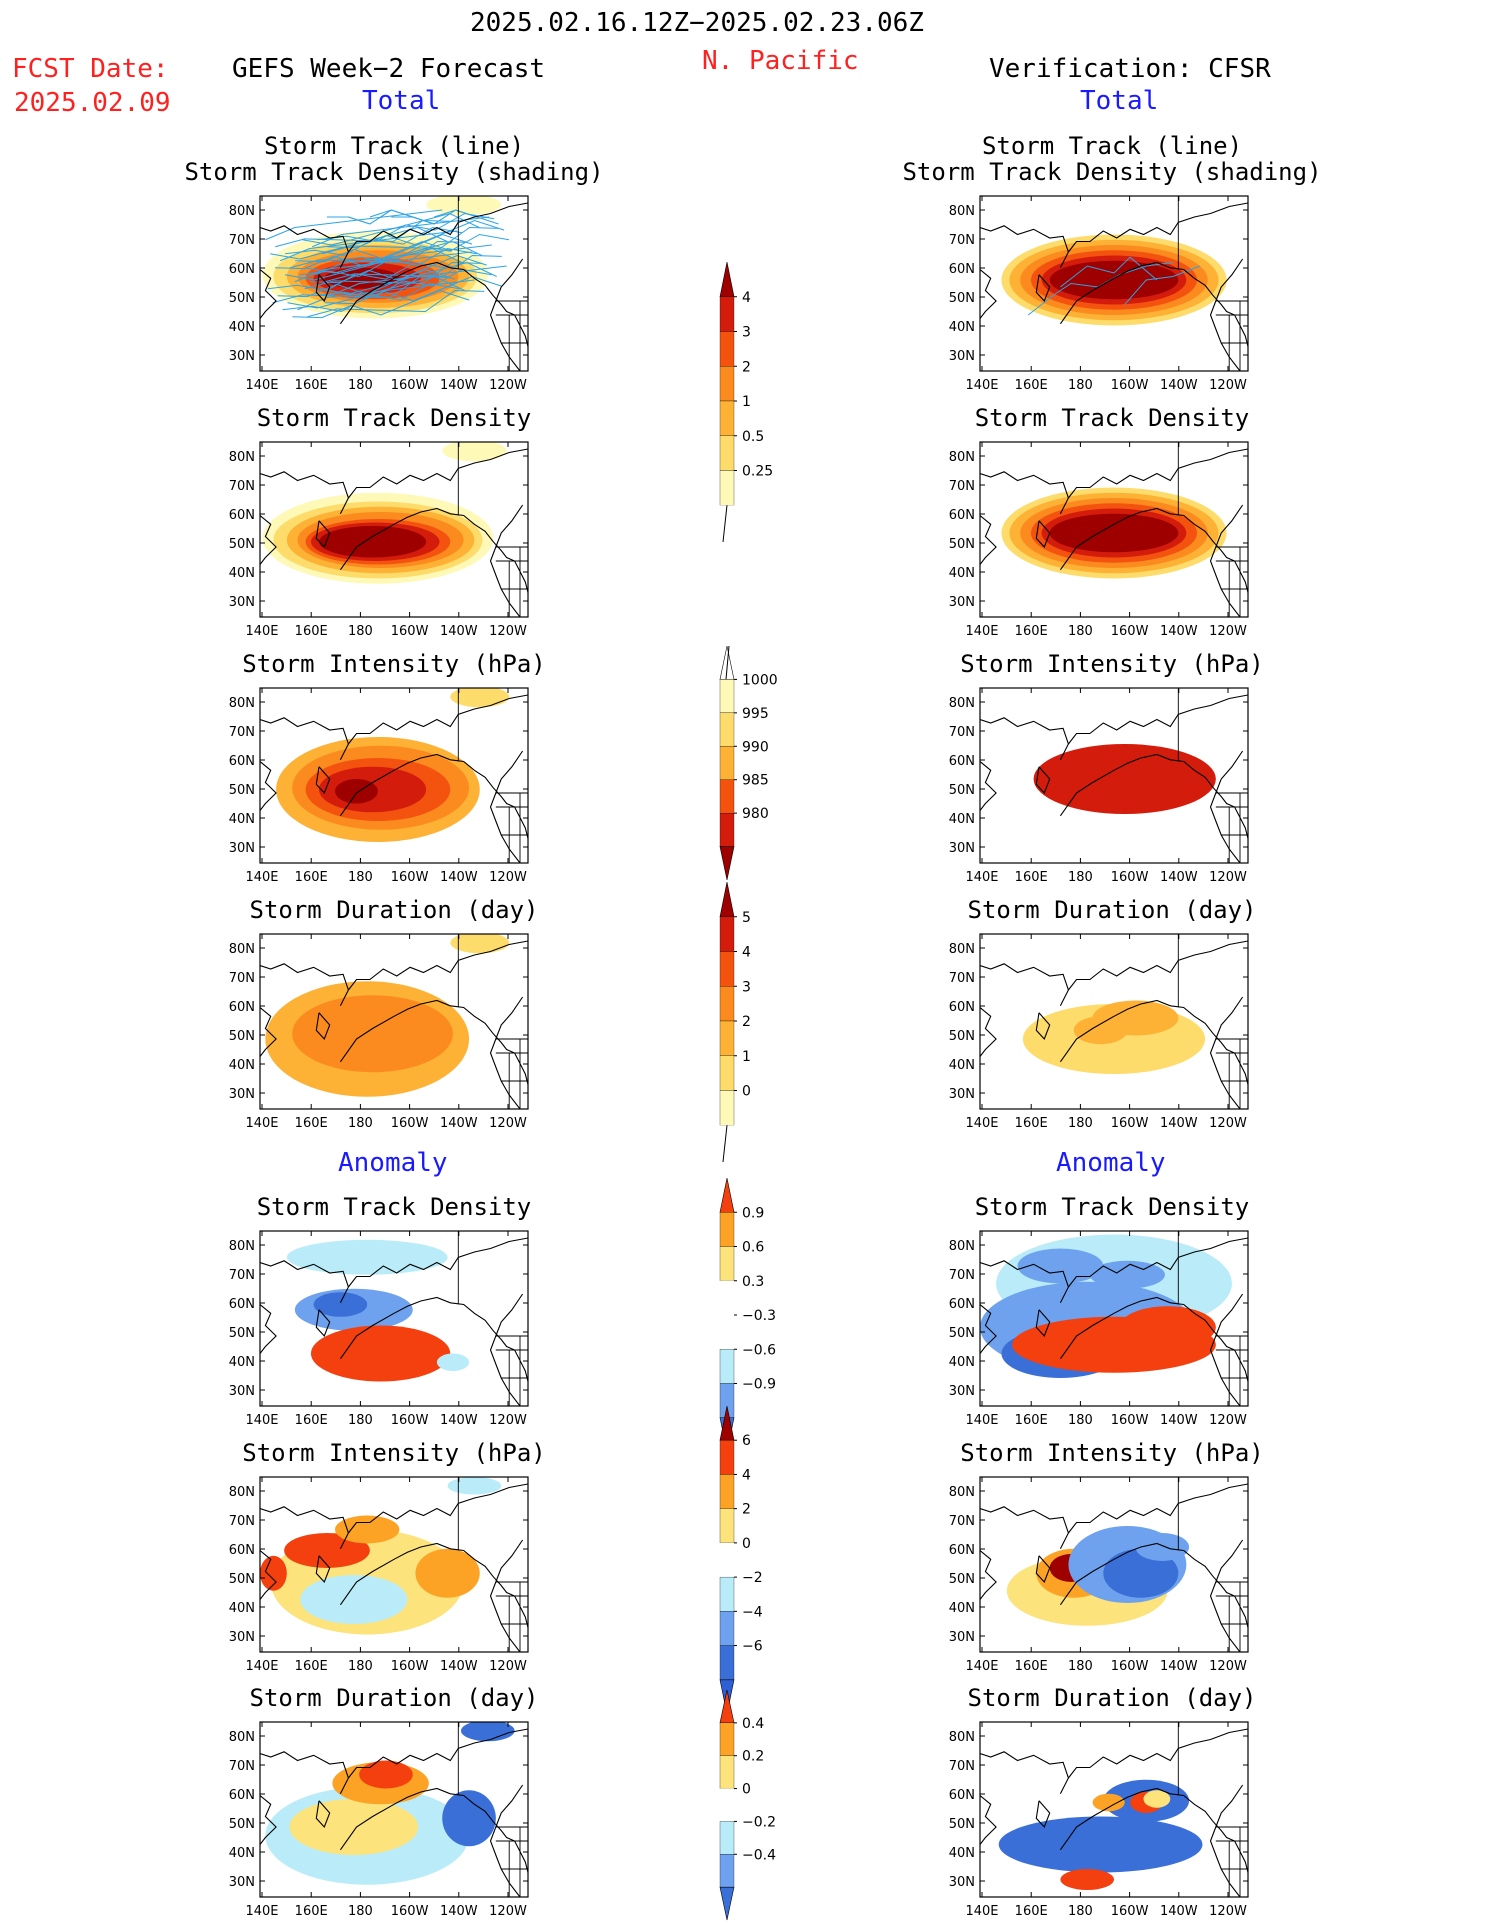 This screenshot has height=1925, width=1487. What do you see at coordinates (759, 1350) in the screenshot?
I see `colorbar-tick-label: −0.6` at bounding box center [759, 1350].